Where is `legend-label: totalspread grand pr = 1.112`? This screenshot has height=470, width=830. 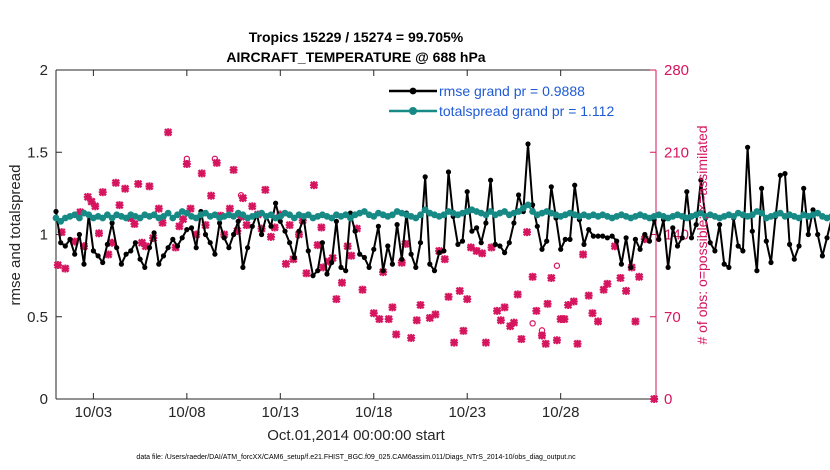
legend-label: totalspread grand pr = 1.112 is located at coordinates (526, 111).